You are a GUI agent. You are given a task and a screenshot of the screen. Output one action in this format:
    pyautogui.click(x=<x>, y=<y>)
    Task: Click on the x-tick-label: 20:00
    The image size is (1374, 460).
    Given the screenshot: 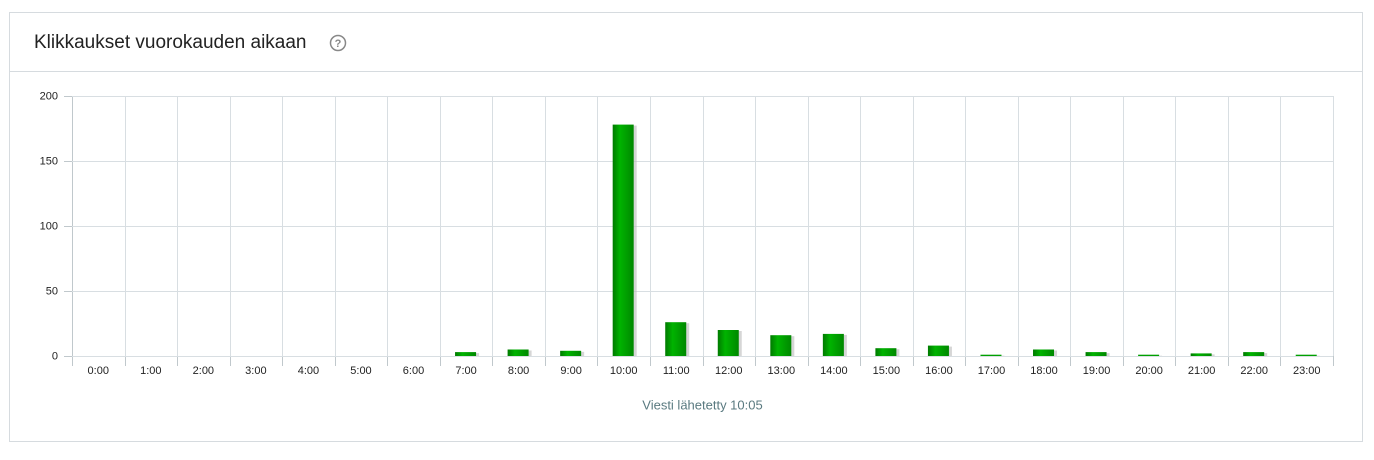 What is the action you would take?
    pyautogui.click(x=1149, y=371)
    